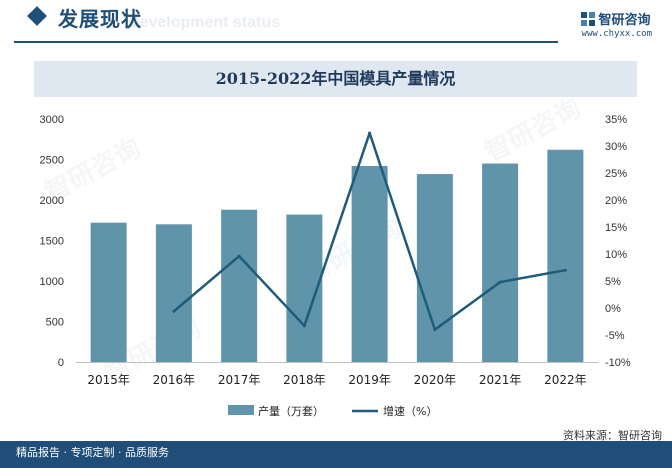 The height and width of the screenshot is (468, 672). What do you see at coordinates (52, 242) in the screenshot?
I see `y-left-tick-label: 1500` at bounding box center [52, 242].